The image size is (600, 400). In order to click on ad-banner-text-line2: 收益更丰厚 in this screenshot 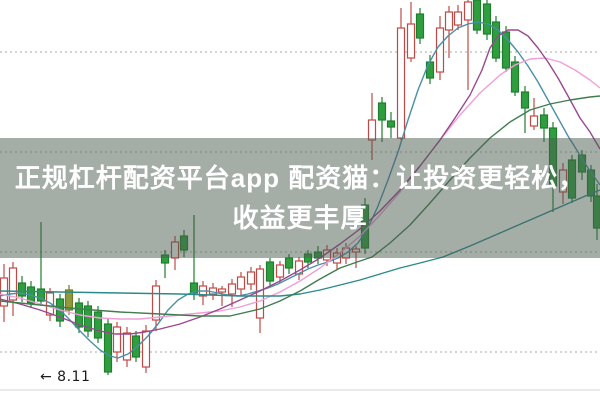, I will do `click(300, 218)`.